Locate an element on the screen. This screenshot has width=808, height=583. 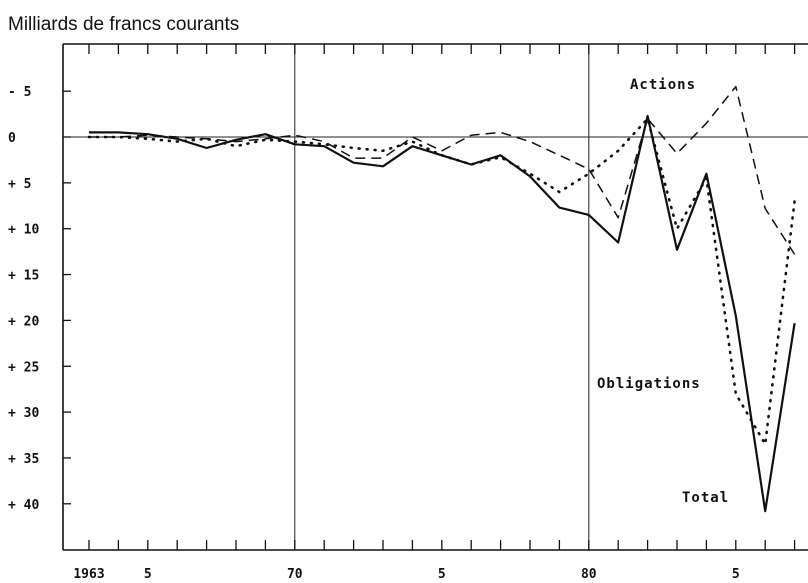
series-label-total: Total is located at coordinates (705, 498).